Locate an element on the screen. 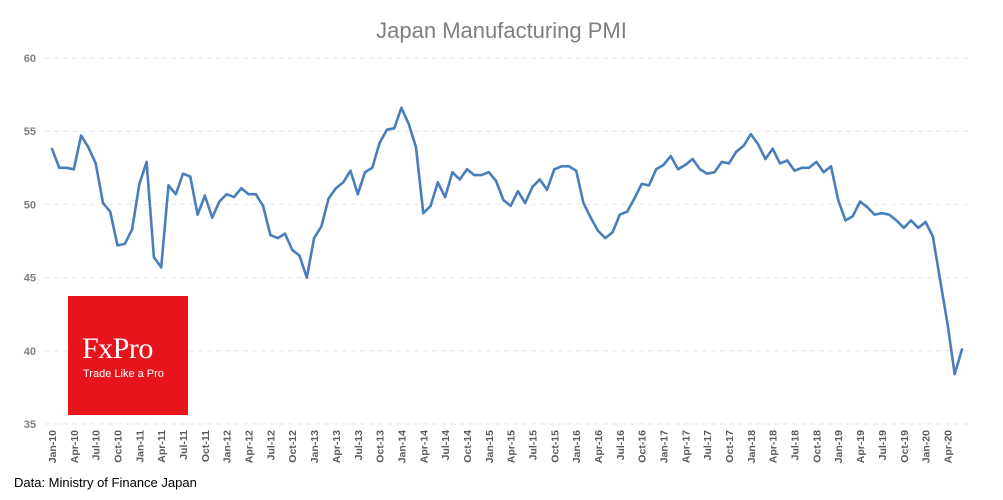  data-source-note: Data: Ministry of Finance Japan is located at coordinates (105, 482).